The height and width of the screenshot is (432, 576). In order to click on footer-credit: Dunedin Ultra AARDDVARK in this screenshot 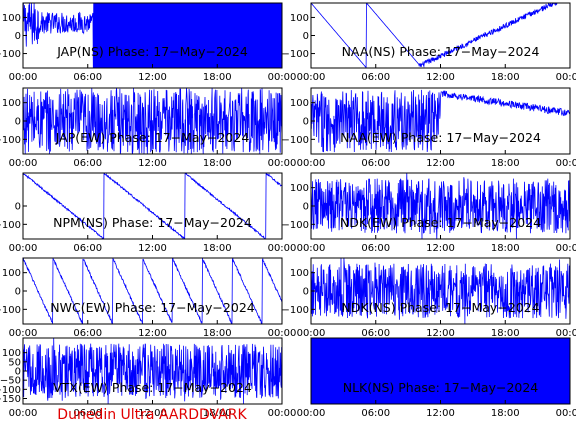, I will do `click(152, 415)`.